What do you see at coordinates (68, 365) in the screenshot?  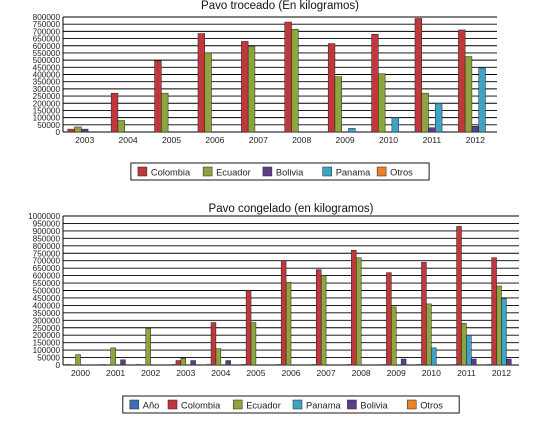 I see `bar-ano-2000` at bounding box center [68, 365].